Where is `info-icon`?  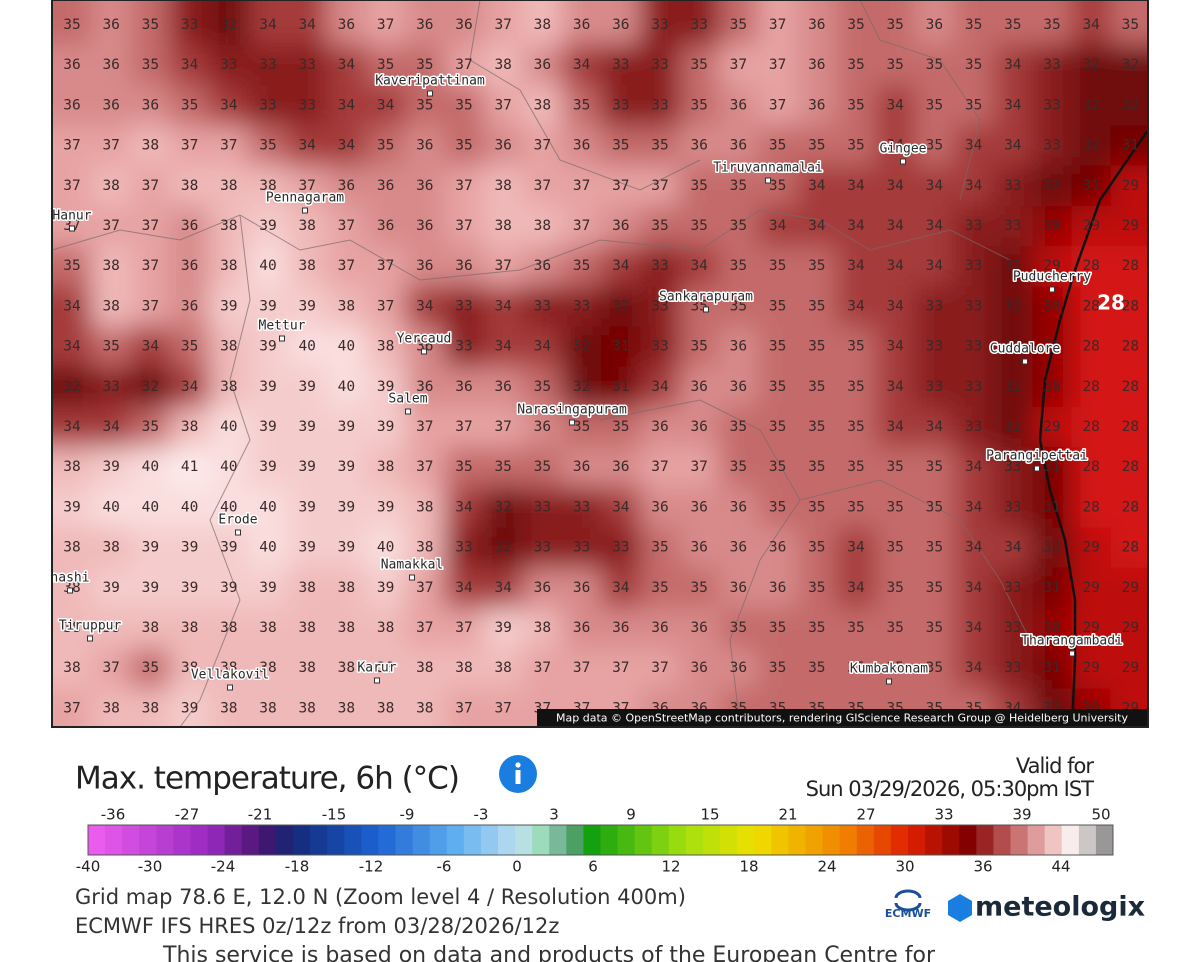
info-icon is located at coordinates (518, 774).